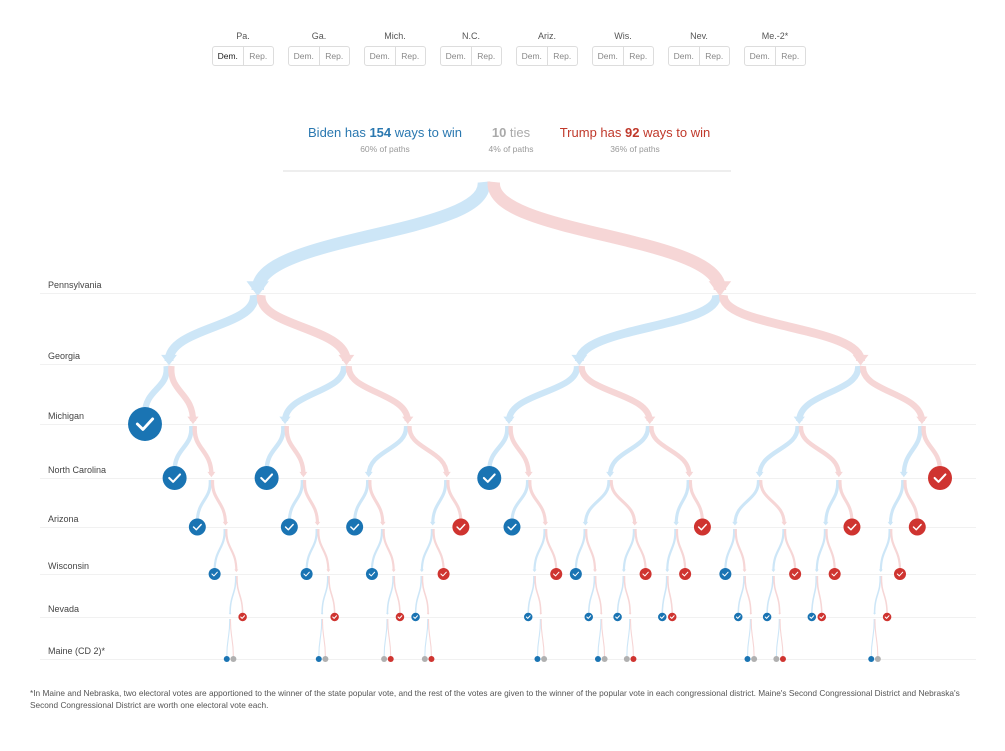  I want to click on toggle-6: Nev. Dem. Rep., so click(699, 48).